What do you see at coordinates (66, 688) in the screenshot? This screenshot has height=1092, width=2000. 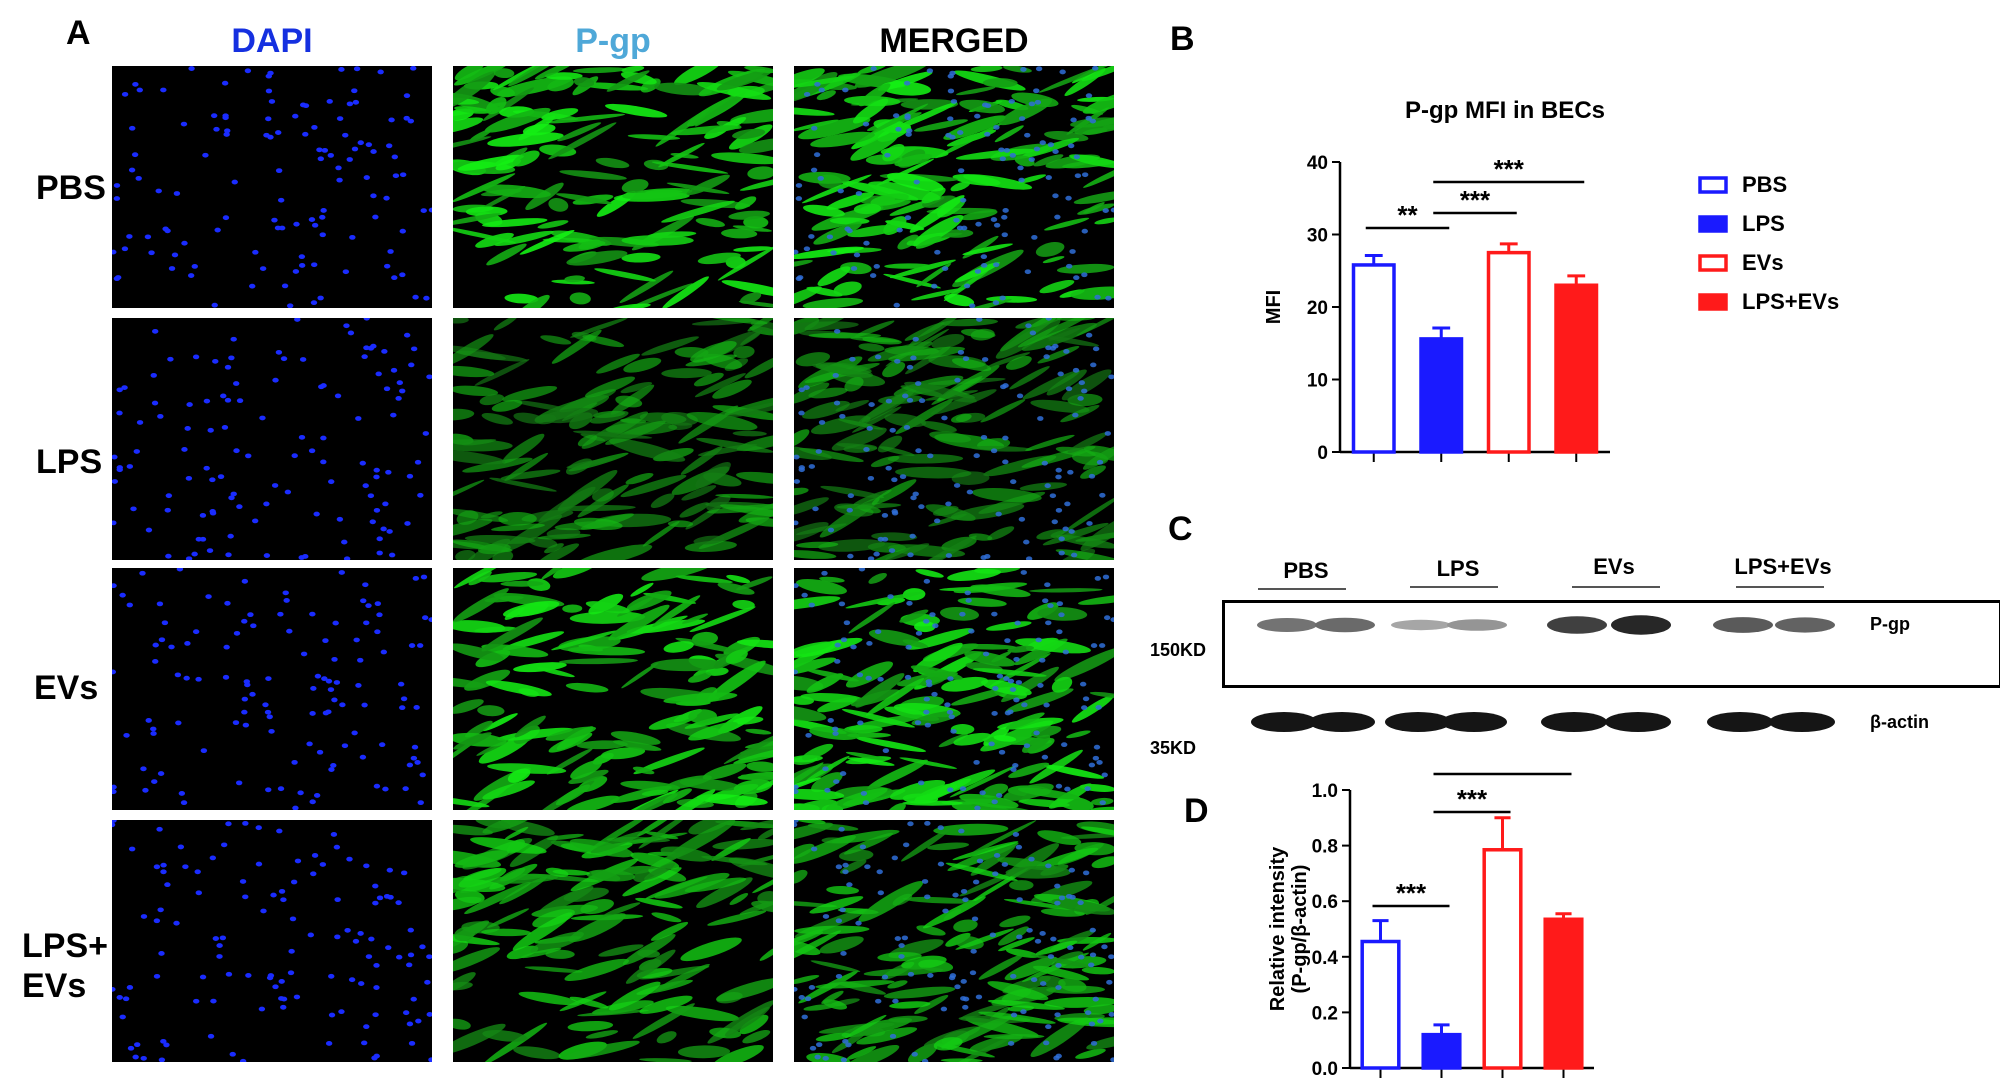 I see `row-label-evs: EVs` at bounding box center [66, 688].